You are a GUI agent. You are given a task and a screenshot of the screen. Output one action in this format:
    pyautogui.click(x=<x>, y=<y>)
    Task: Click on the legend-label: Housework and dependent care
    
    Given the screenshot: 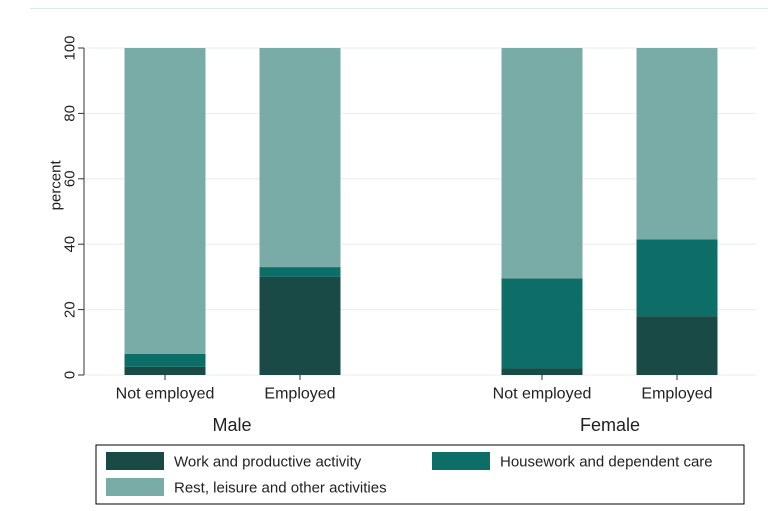 What is the action you would take?
    pyautogui.click(x=606, y=462)
    